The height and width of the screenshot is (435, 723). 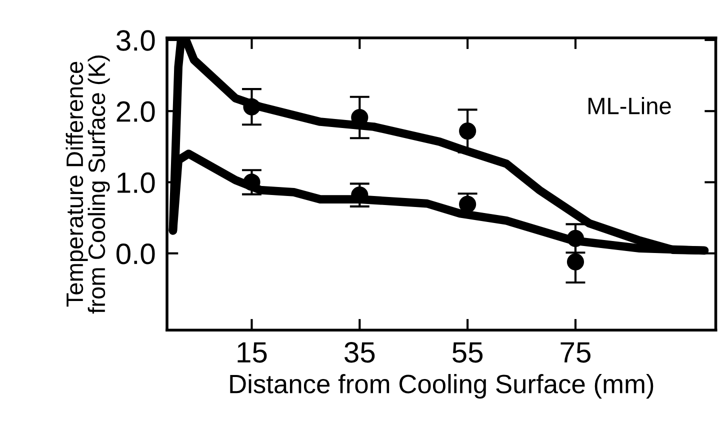 I want to click on y-tick-label: 2.0, so click(x=135, y=111).